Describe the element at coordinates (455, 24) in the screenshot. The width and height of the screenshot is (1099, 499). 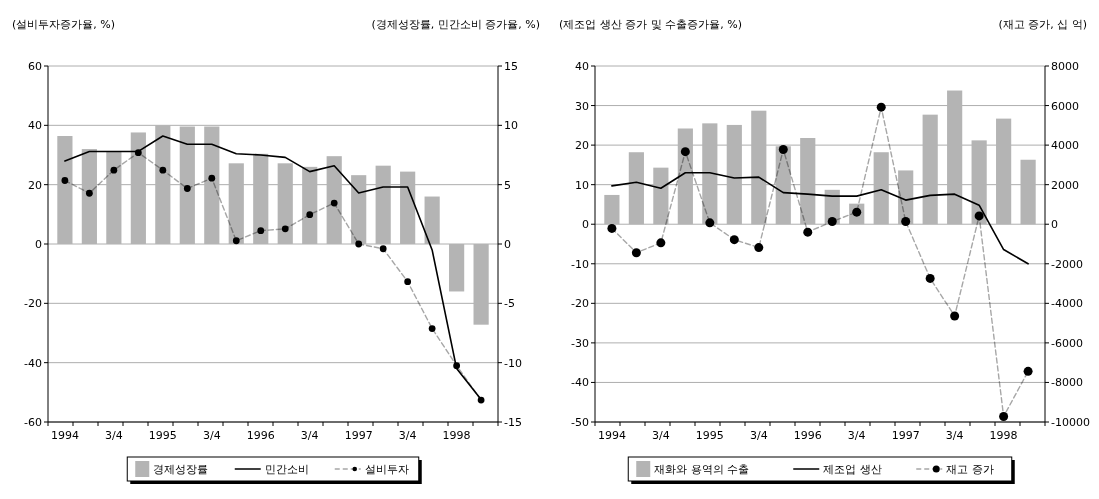
I see `y2-axis-title: (경제성장률, 민간소비 증가율, %)` at that location.